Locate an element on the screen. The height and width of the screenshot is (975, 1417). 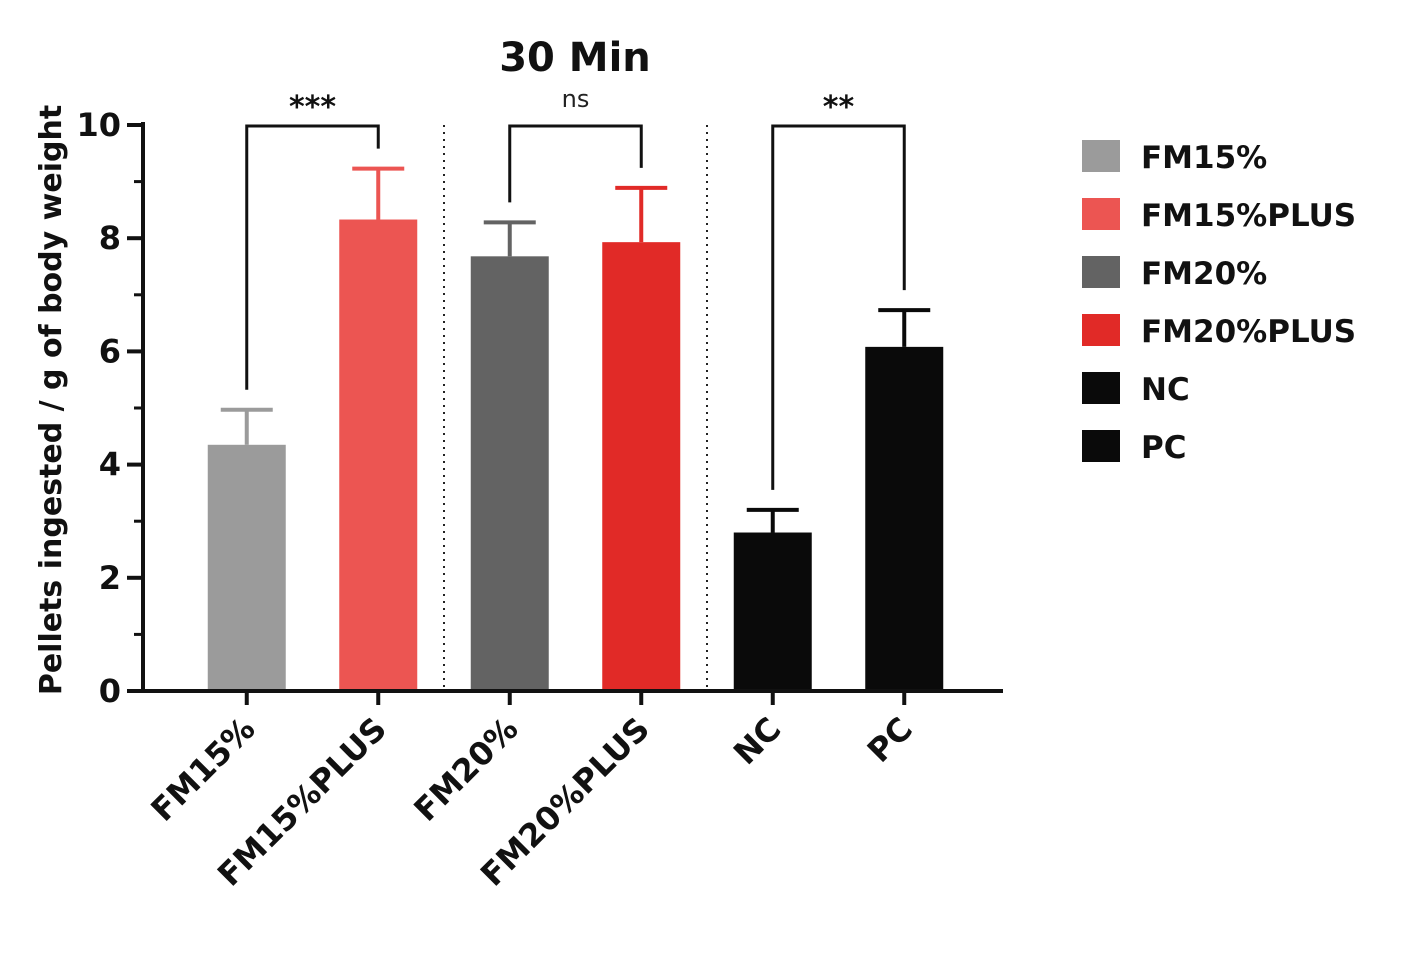
significance-label-0: *** is located at coordinates (312, 107).